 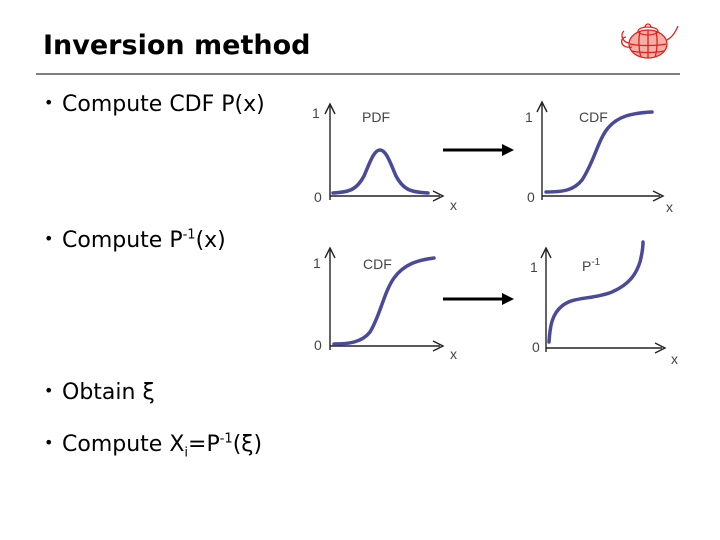 What do you see at coordinates (204, 444) in the screenshot?
I see `bullet-text-mid: =P` at bounding box center [204, 444].